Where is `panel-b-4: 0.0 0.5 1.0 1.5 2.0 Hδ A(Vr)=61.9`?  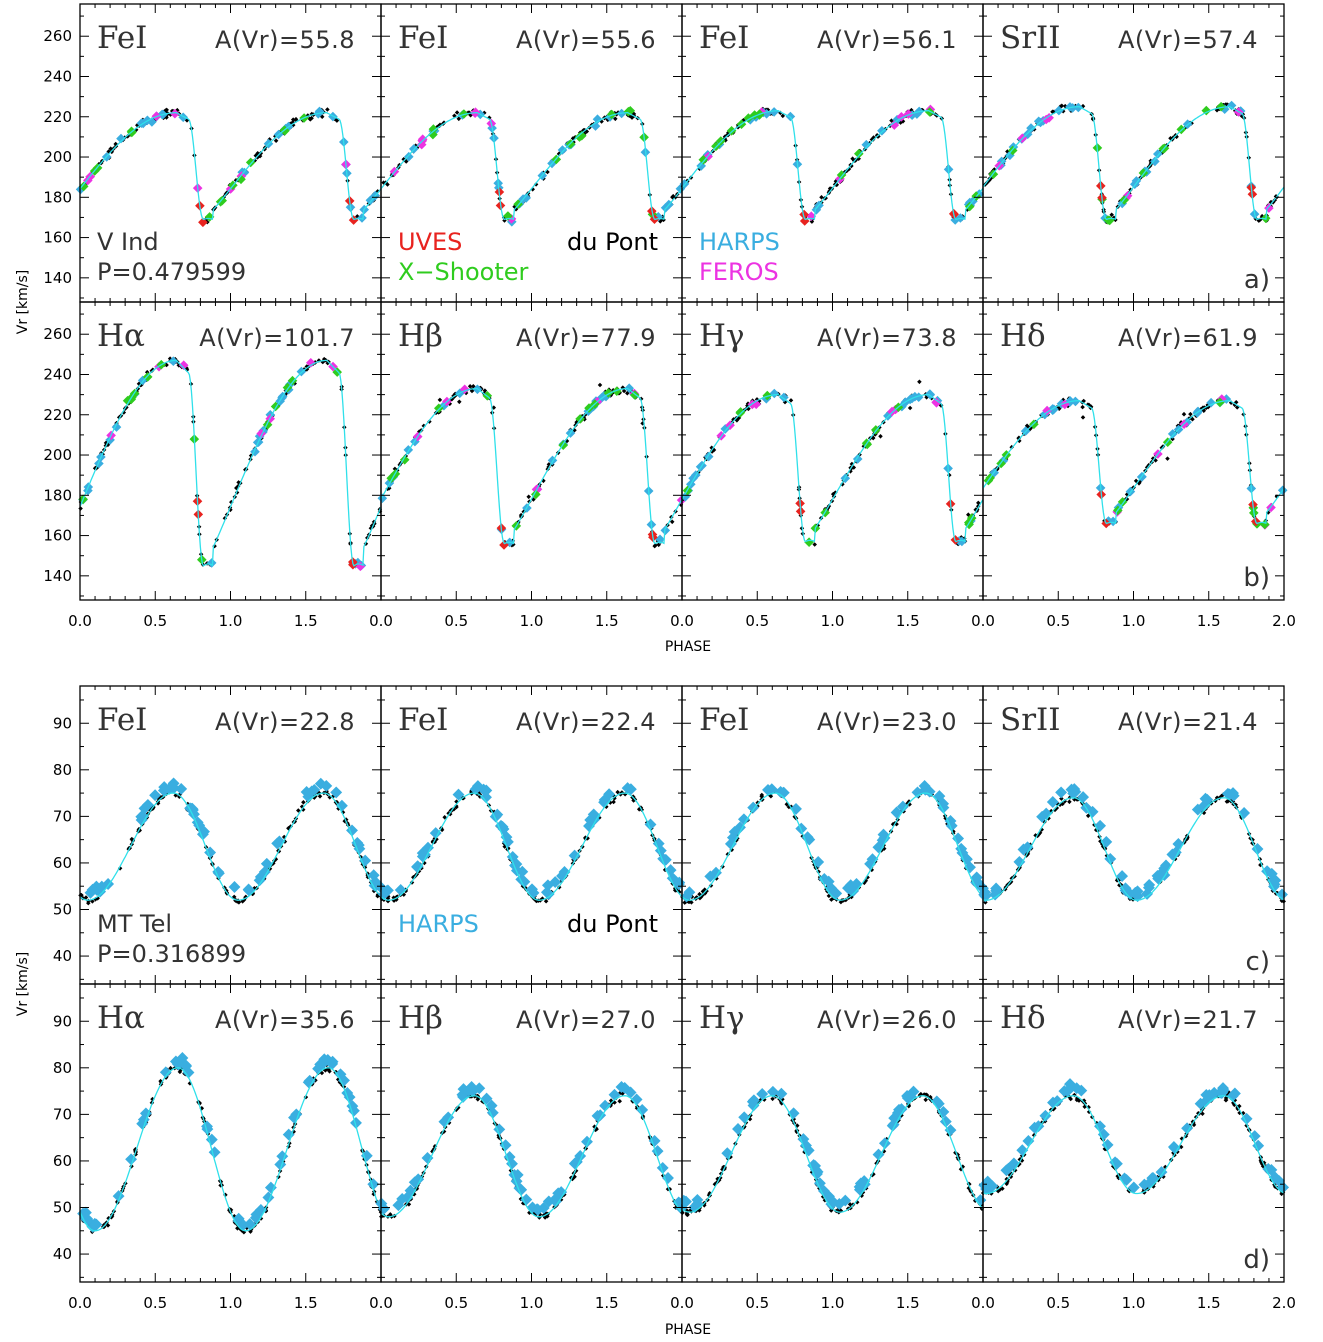
panel-b-4: 0.0 0.5 1.0 1.5 2.0 Hδ A(Vr)=61.9 is located at coordinates (1133, 465).